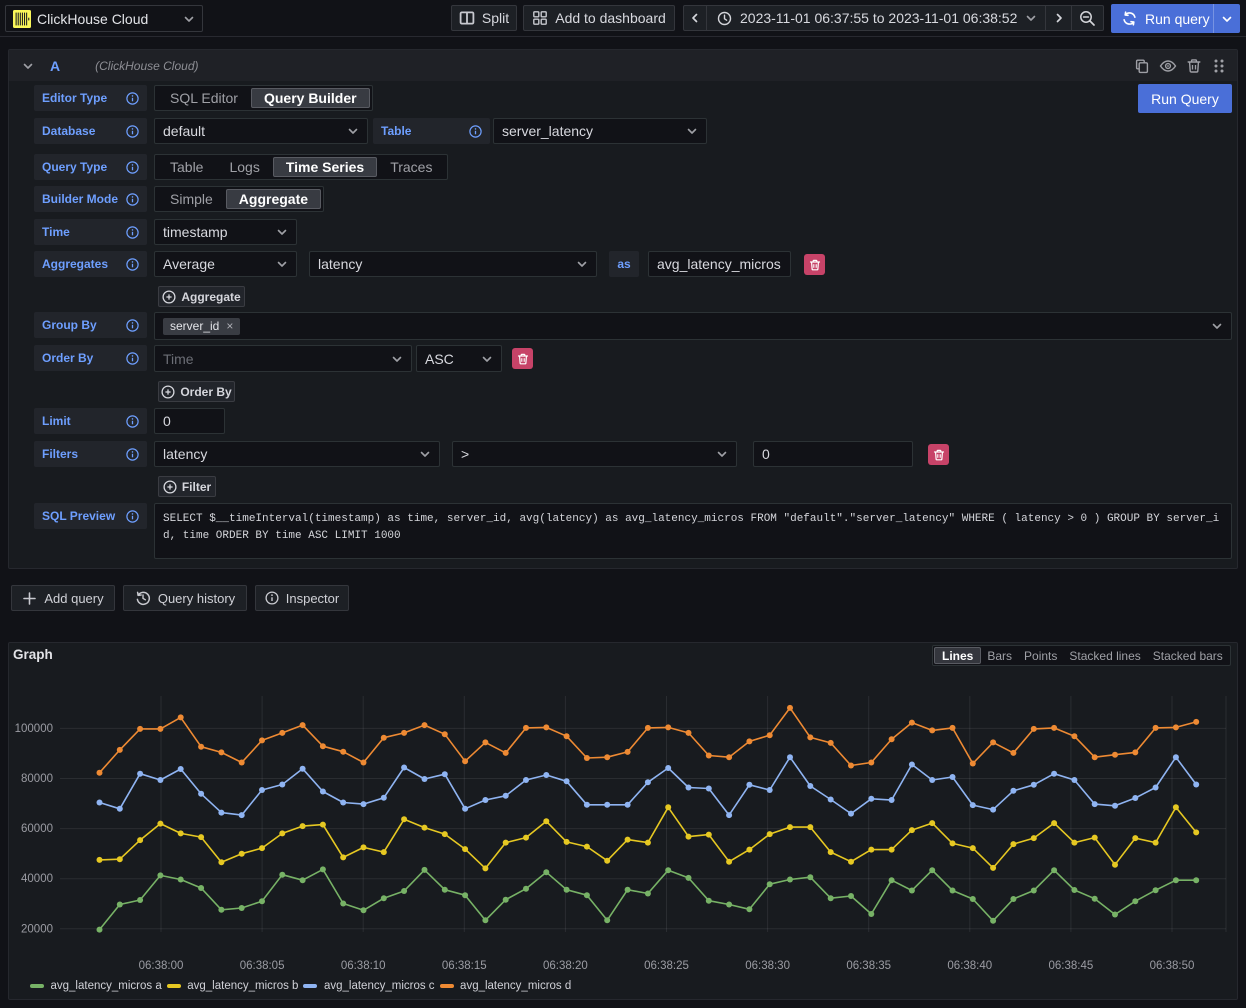 The image size is (1246, 1008). I want to click on svg-text: 06:38:50, so click(1172, 966).